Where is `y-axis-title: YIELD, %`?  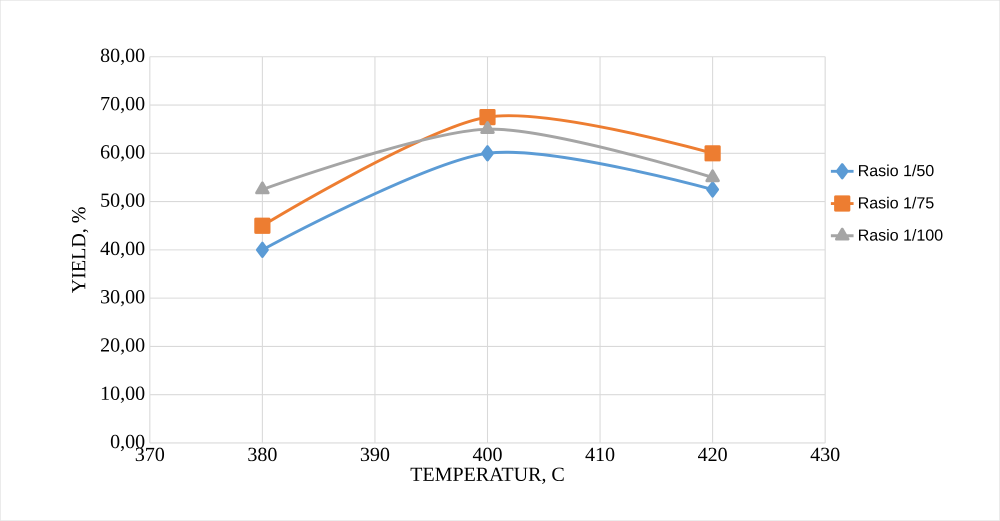
y-axis-title: YIELD, % is located at coordinates (80, 250).